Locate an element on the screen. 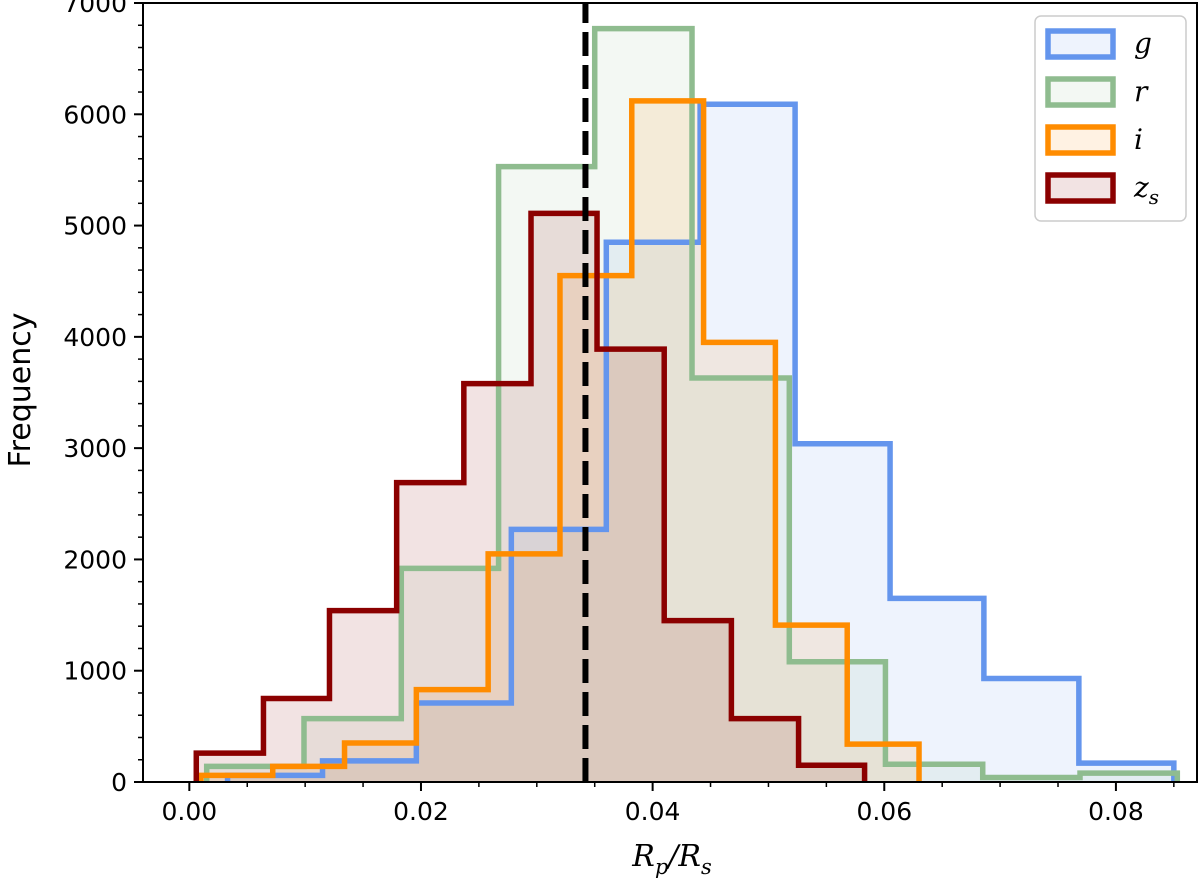 The width and height of the screenshot is (1200, 878). x-axis-title: Rp/Rs is located at coordinates (671, 858).